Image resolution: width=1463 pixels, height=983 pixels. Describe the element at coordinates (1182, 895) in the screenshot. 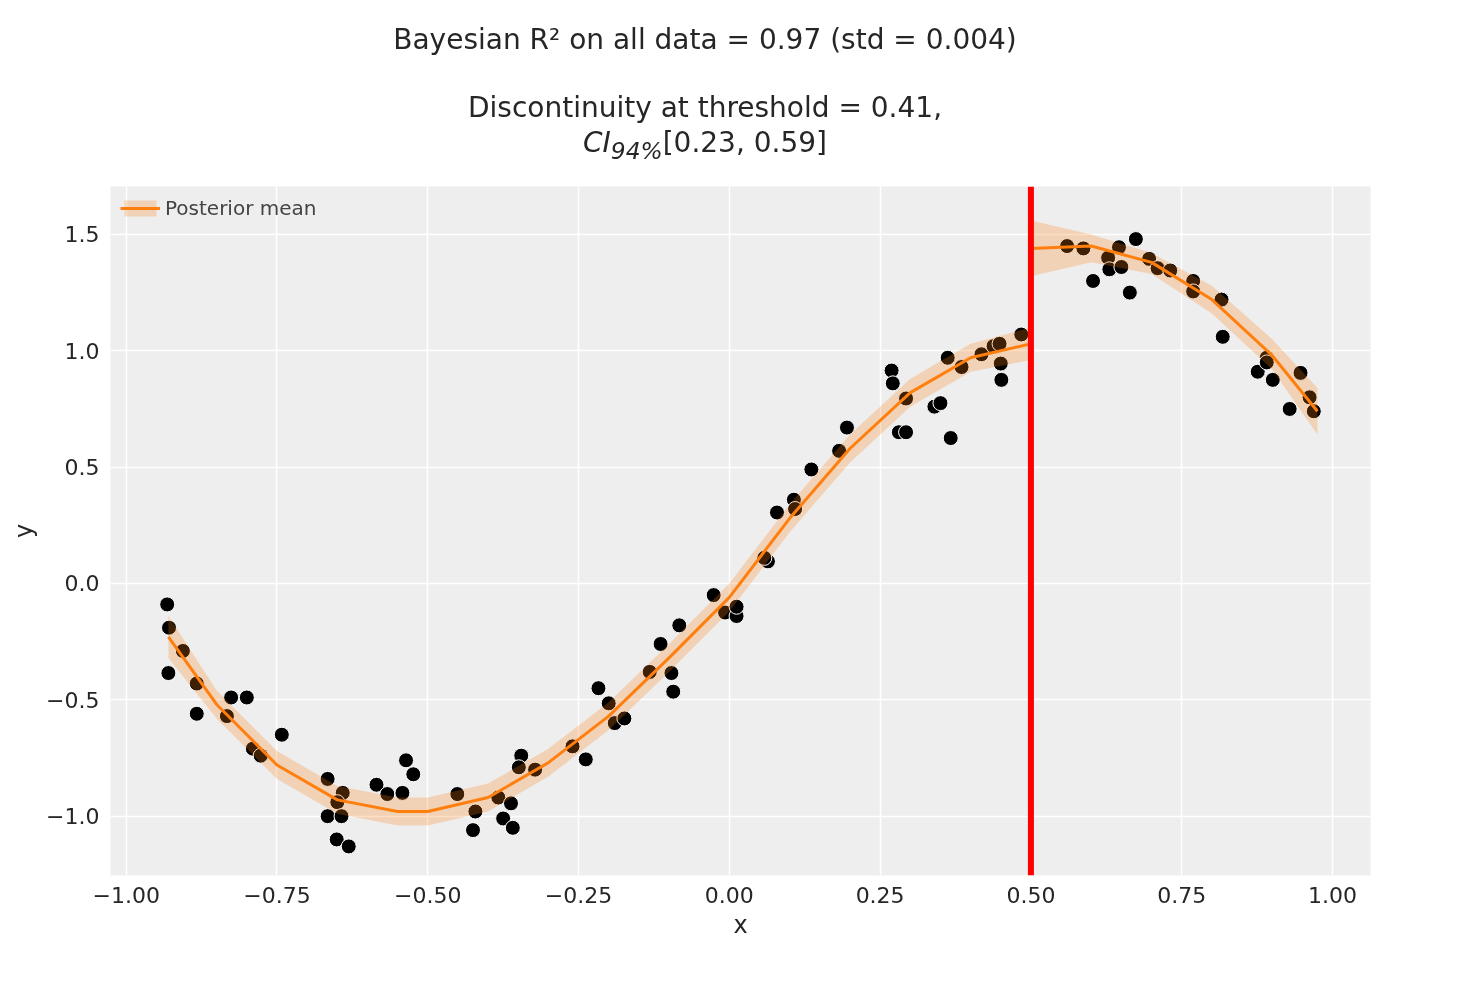

I see `x-tick-label: 0.75` at that location.